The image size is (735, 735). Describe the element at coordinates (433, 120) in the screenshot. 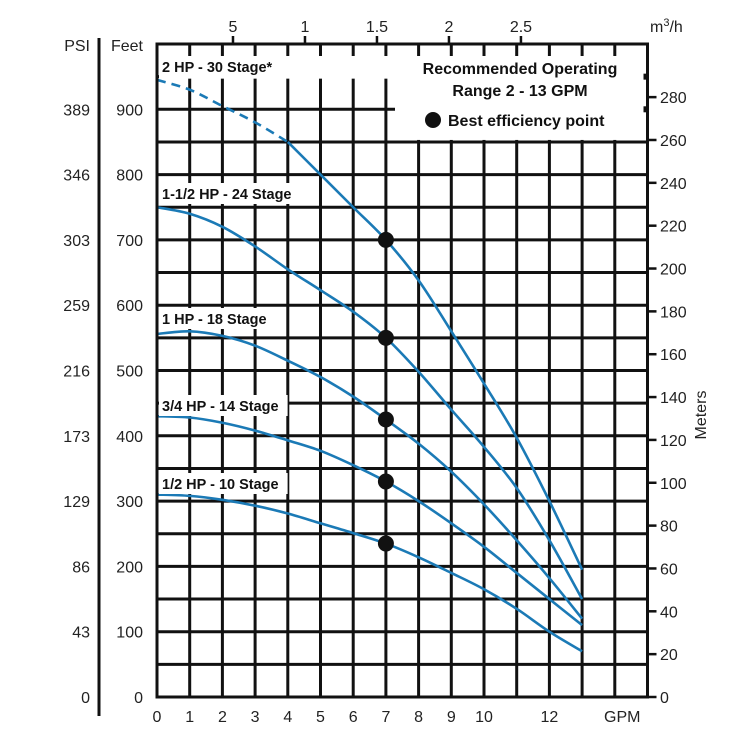

I see `legend-bep-marker` at that location.